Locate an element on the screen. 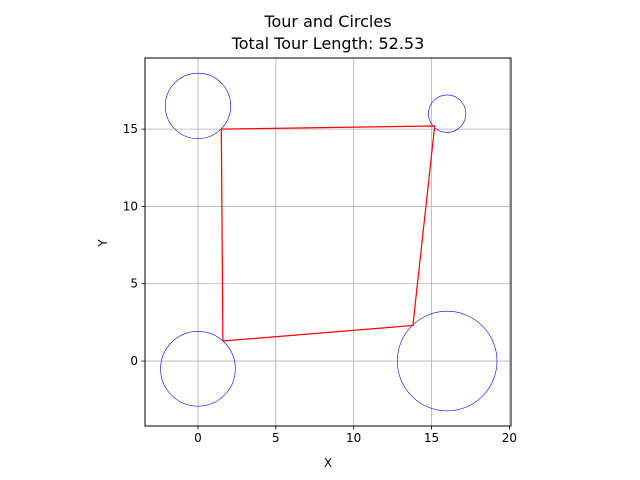 This screenshot has height=480, width=640. x-tick-label: 15 is located at coordinates (431, 438).